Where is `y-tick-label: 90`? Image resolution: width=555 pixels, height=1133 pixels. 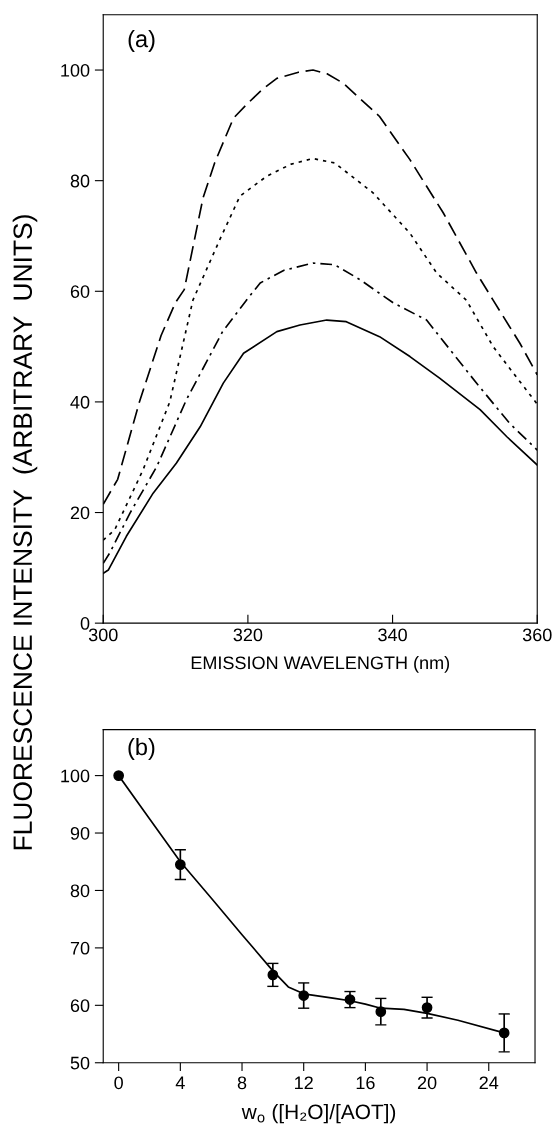 y-tick-label: 90 is located at coordinates (80, 833).